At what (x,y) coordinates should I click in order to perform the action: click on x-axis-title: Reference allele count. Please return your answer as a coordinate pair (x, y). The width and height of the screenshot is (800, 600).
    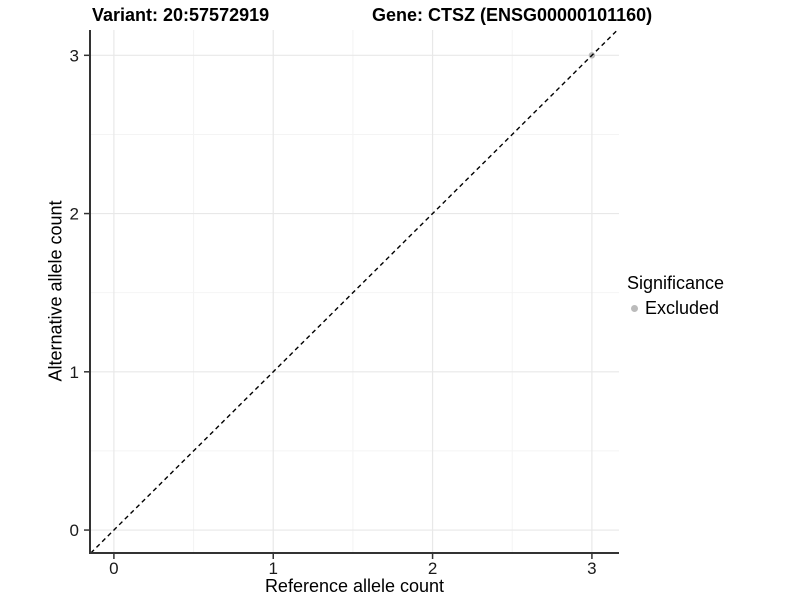
    Looking at the image, I should click on (354, 586).